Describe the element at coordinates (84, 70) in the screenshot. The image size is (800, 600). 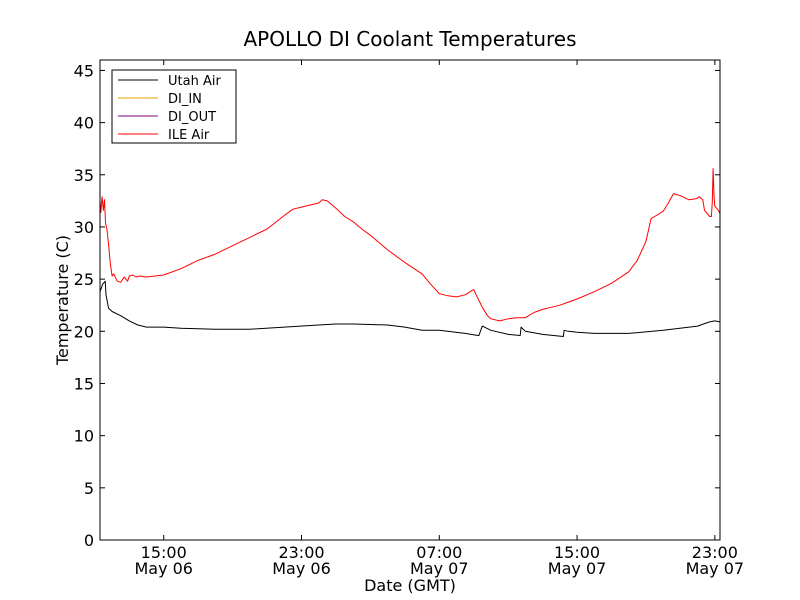
I see `y-tick-label: 45` at that location.